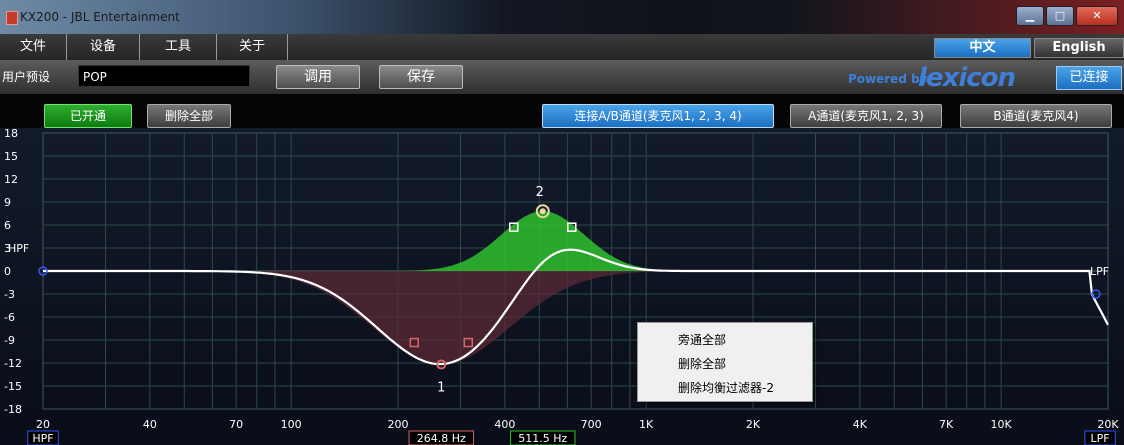  I want to click on x-tick-label: 70, so click(236, 424).